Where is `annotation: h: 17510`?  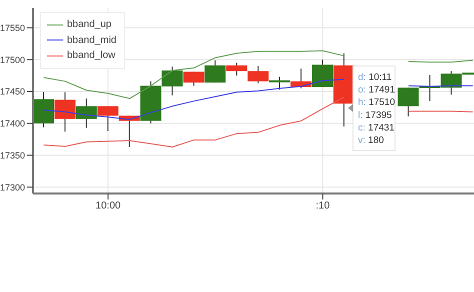
annotation: h: 17510 is located at coordinates (376, 102).